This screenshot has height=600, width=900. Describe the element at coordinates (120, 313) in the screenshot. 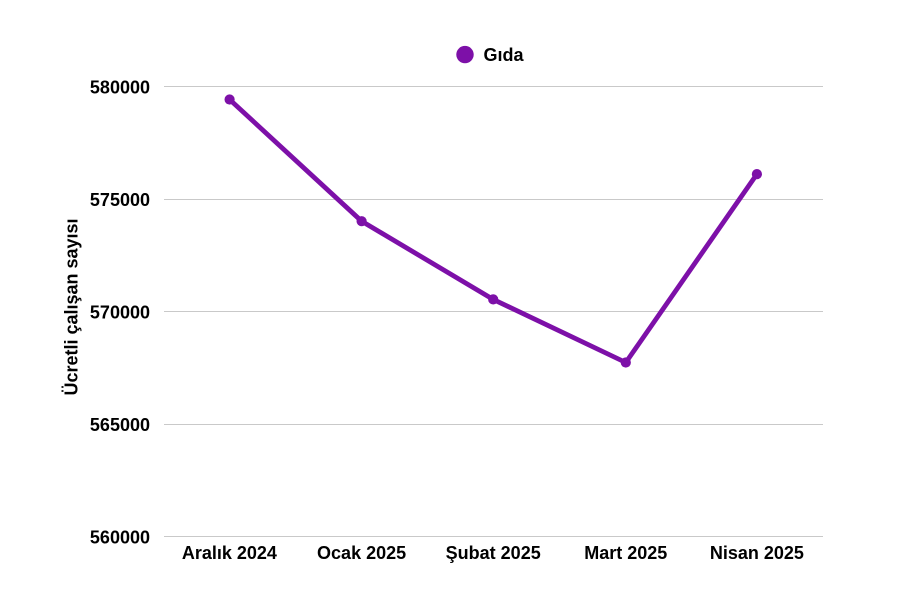

I see `svg-text: 570000` at that location.